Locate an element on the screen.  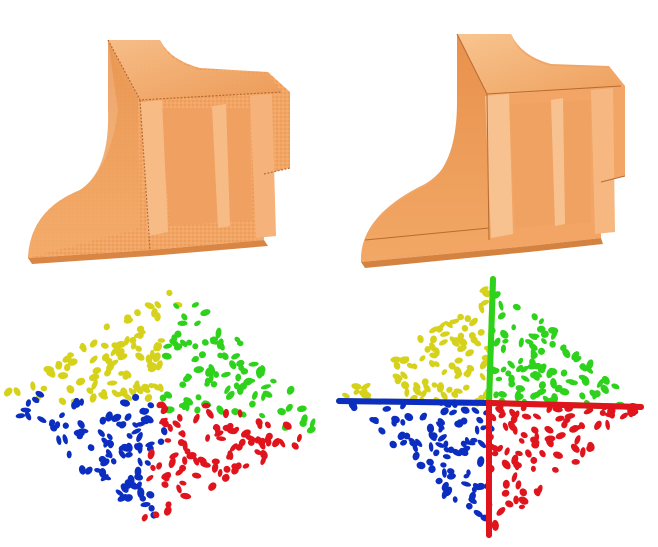
pillar-left is located at coordinates (499, 166).